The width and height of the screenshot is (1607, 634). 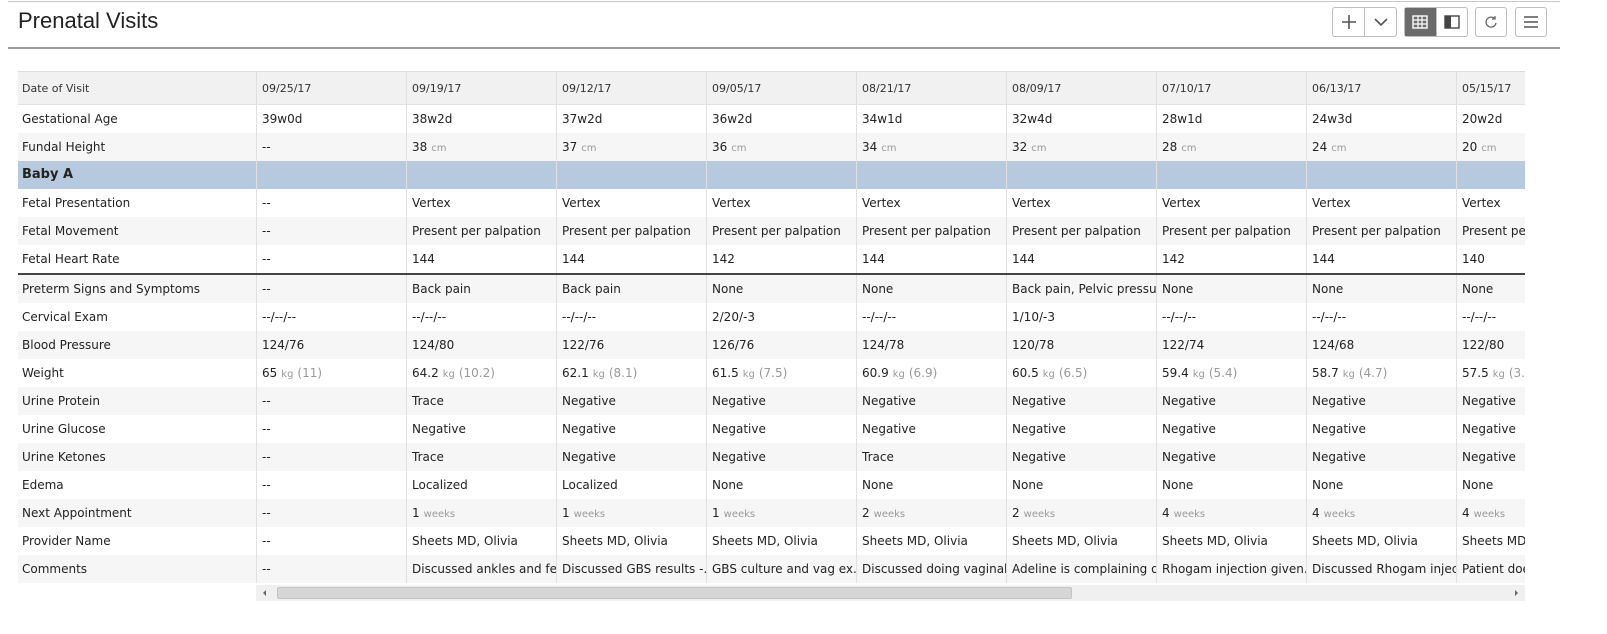 I want to click on cell-value: Back pain, Pelvic pressure, so click(x=1081, y=289).